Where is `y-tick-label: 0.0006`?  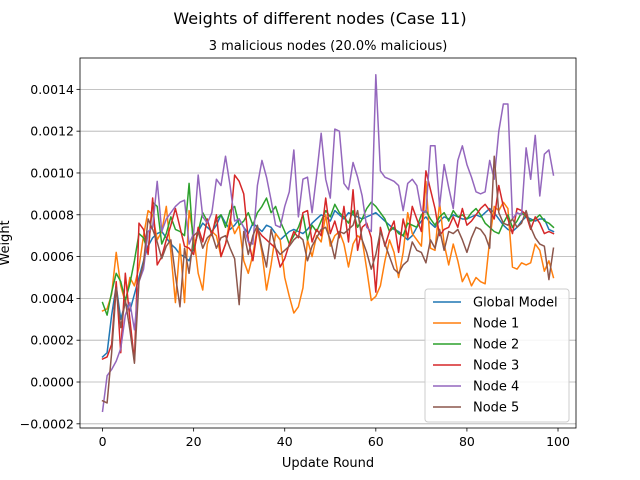
y-tick-label: 0.0006 is located at coordinates (52, 256).